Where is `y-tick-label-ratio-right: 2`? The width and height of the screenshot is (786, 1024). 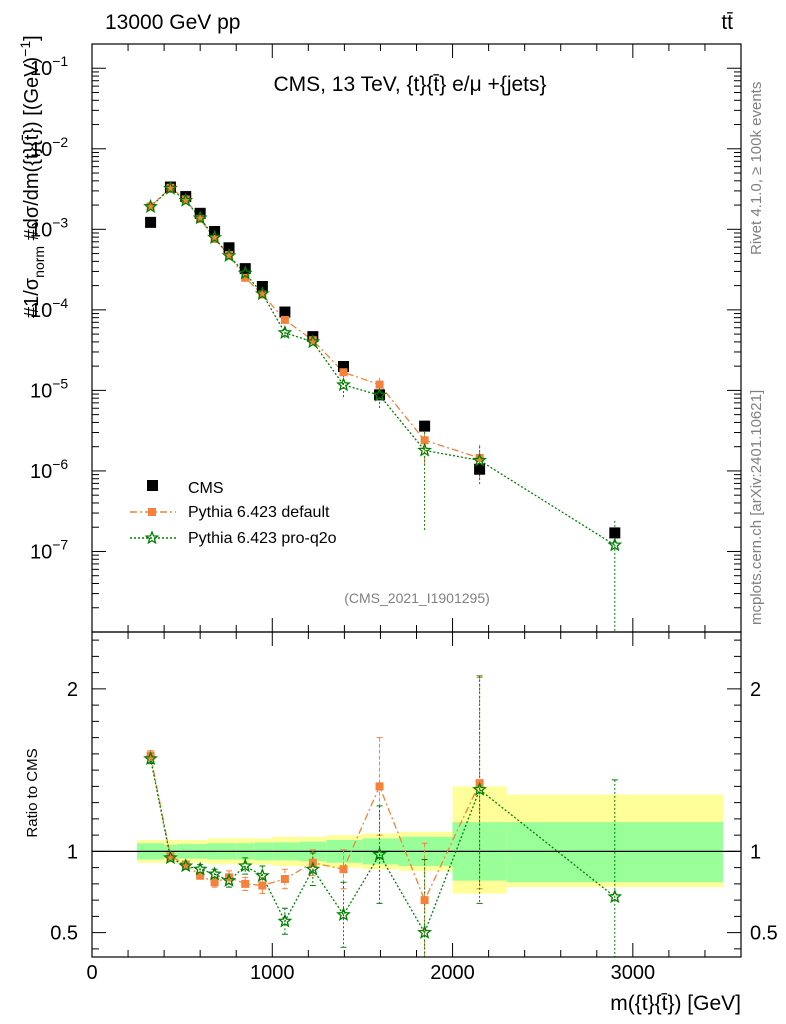 y-tick-label-ratio-right: 2 is located at coordinates (755, 690).